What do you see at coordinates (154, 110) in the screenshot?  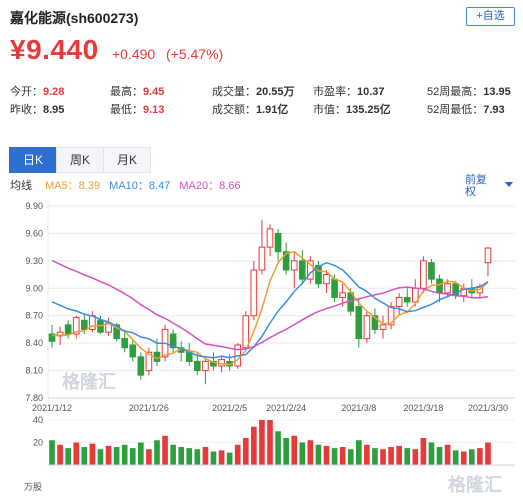 I see `stat-value: 9.13` at bounding box center [154, 110].